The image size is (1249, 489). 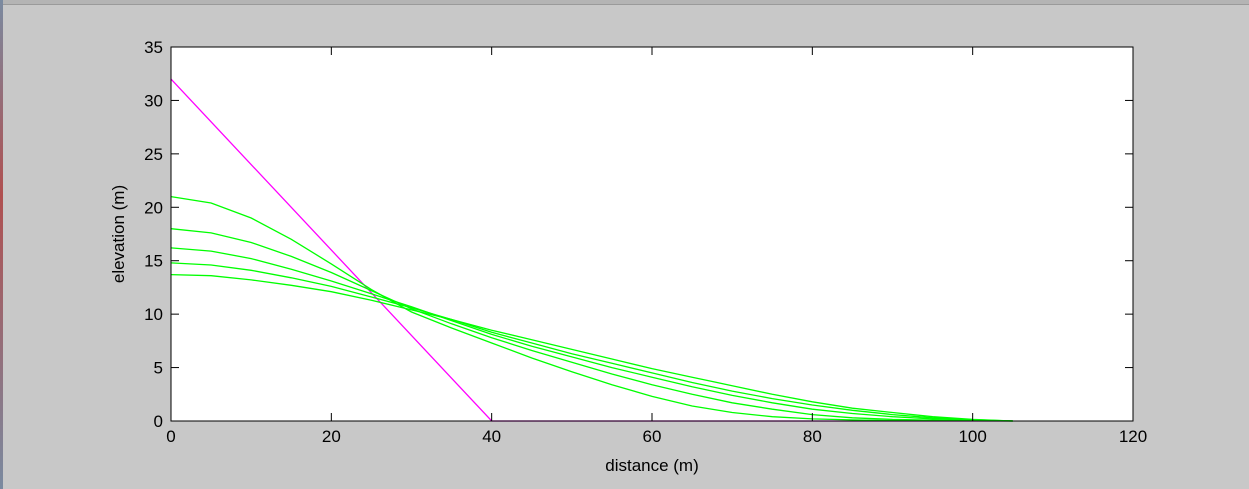 I want to click on y-tick-label: 0, so click(x=158, y=421).